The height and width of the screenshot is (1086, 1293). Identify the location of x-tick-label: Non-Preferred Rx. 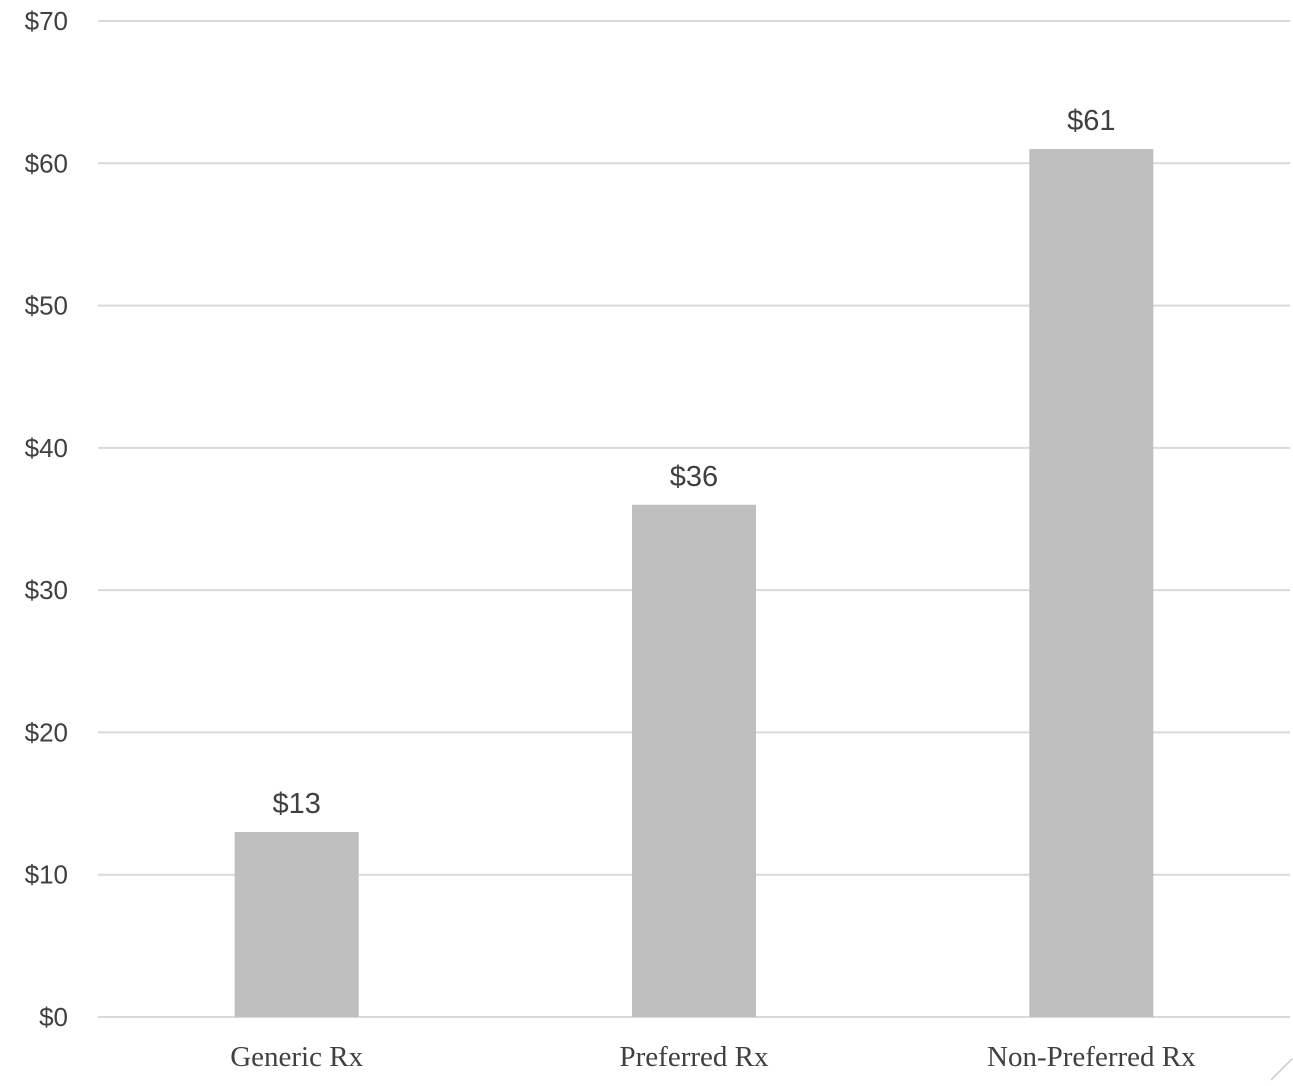
(1091, 1057).